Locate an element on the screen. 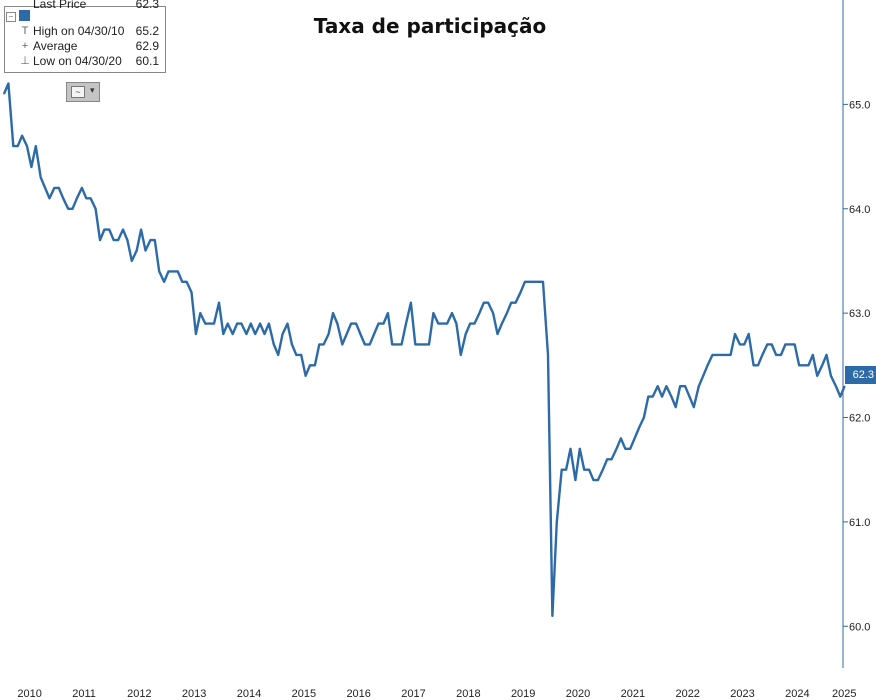 The image size is (876, 700). chart-title: Taxa de participação is located at coordinates (430, 26).